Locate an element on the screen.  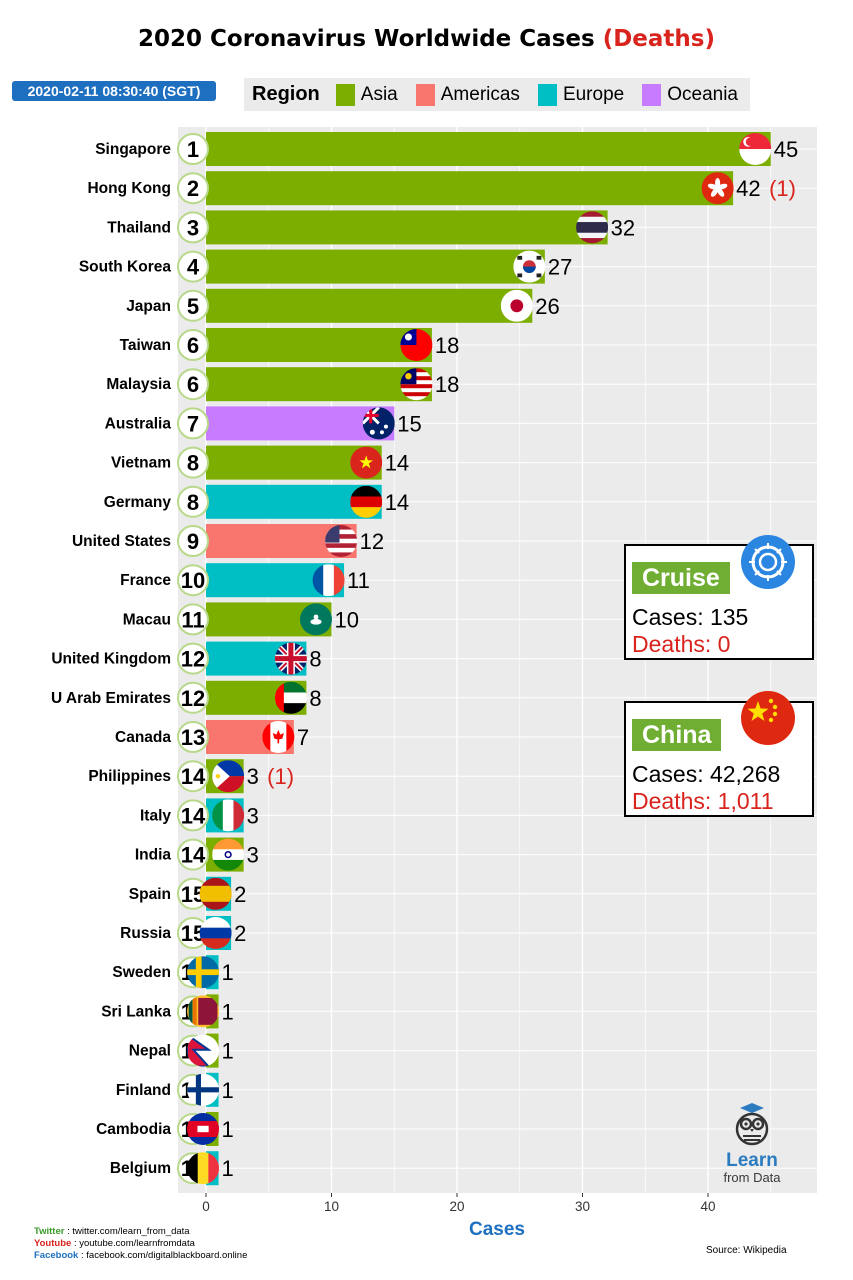
facebook-label: Facebook is located at coordinates (56, 1255).